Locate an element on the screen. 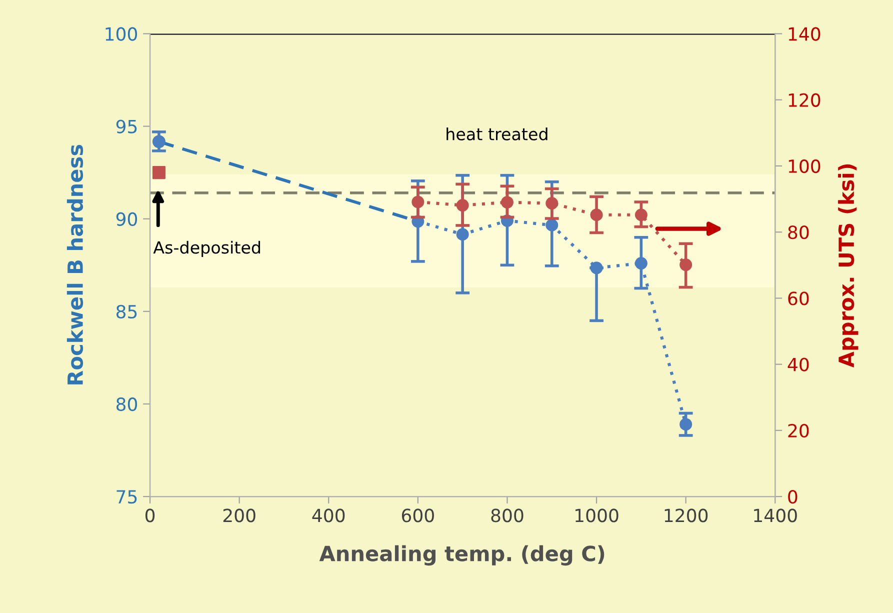  y2-tick-label: 140 is located at coordinates (804, 34).